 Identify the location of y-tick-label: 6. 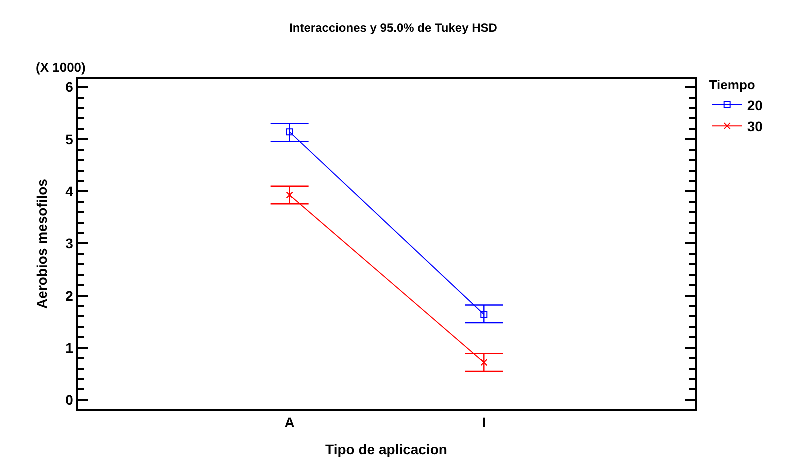
(70, 87).